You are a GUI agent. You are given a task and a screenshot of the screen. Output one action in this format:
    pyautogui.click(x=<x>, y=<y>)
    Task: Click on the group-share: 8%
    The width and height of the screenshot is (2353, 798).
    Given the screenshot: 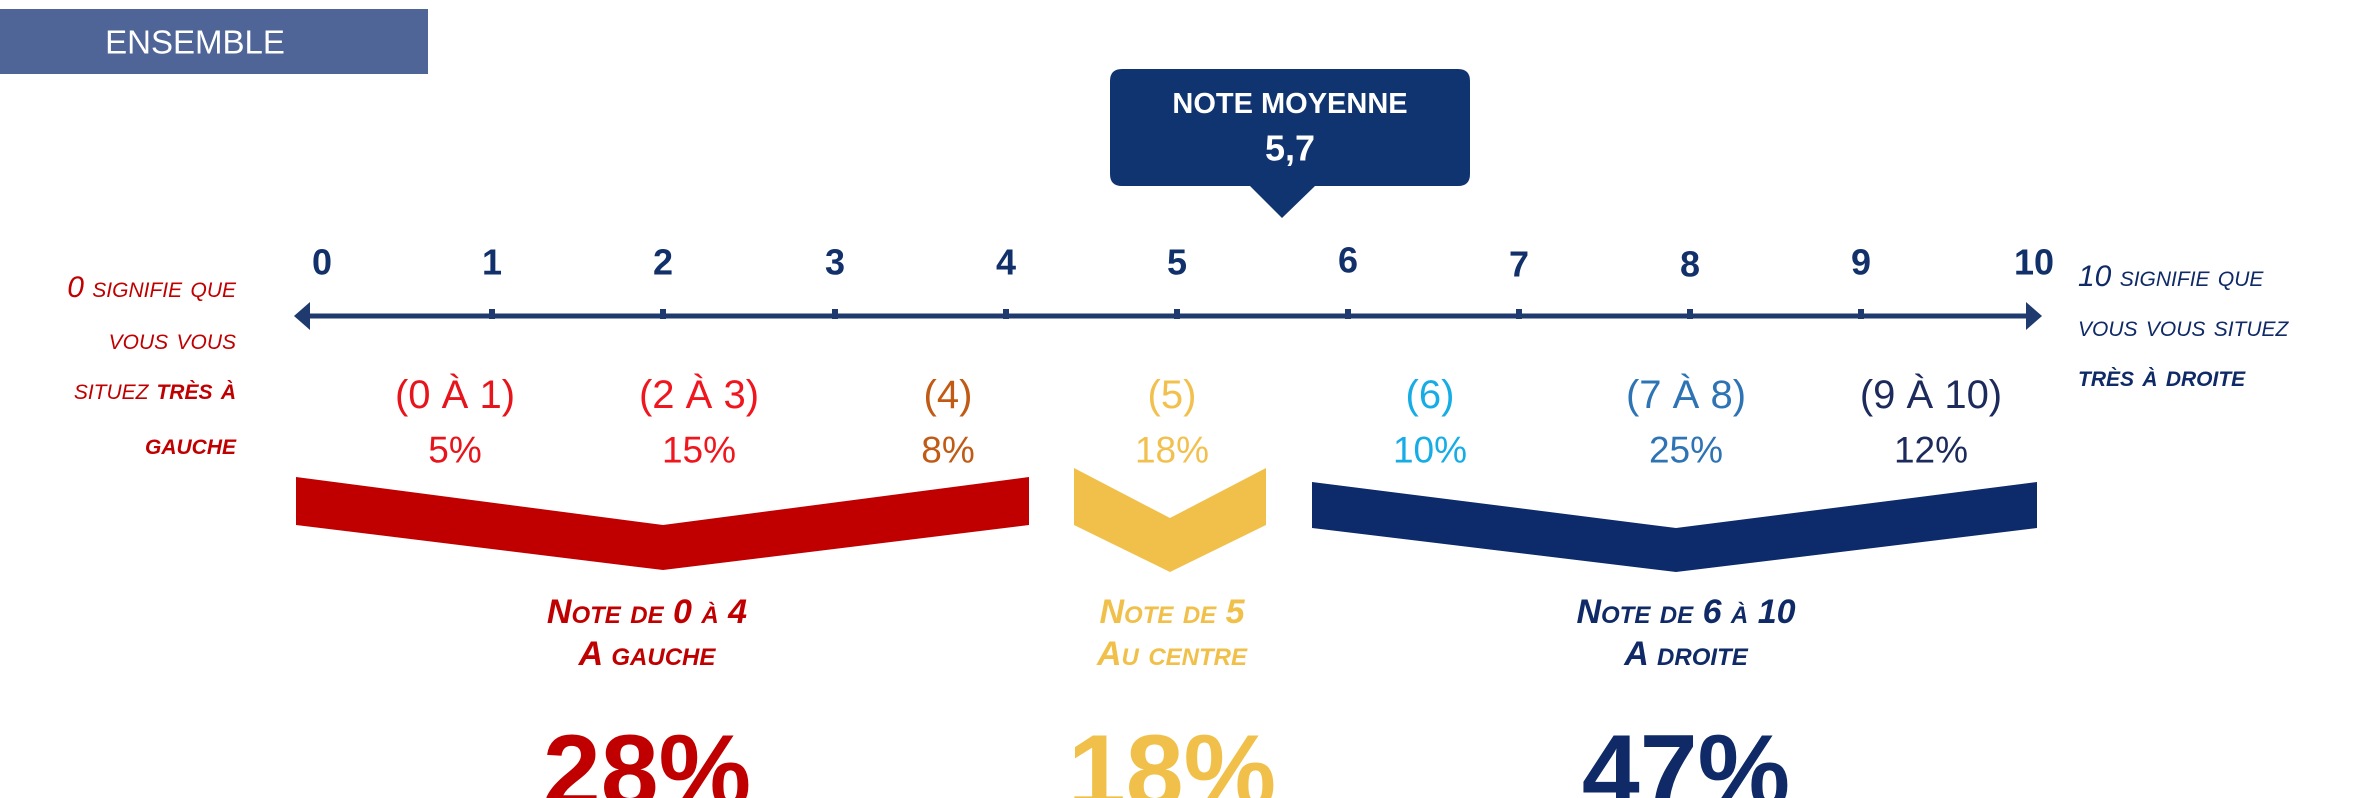 What is the action you would take?
    pyautogui.click(x=947, y=450)
    